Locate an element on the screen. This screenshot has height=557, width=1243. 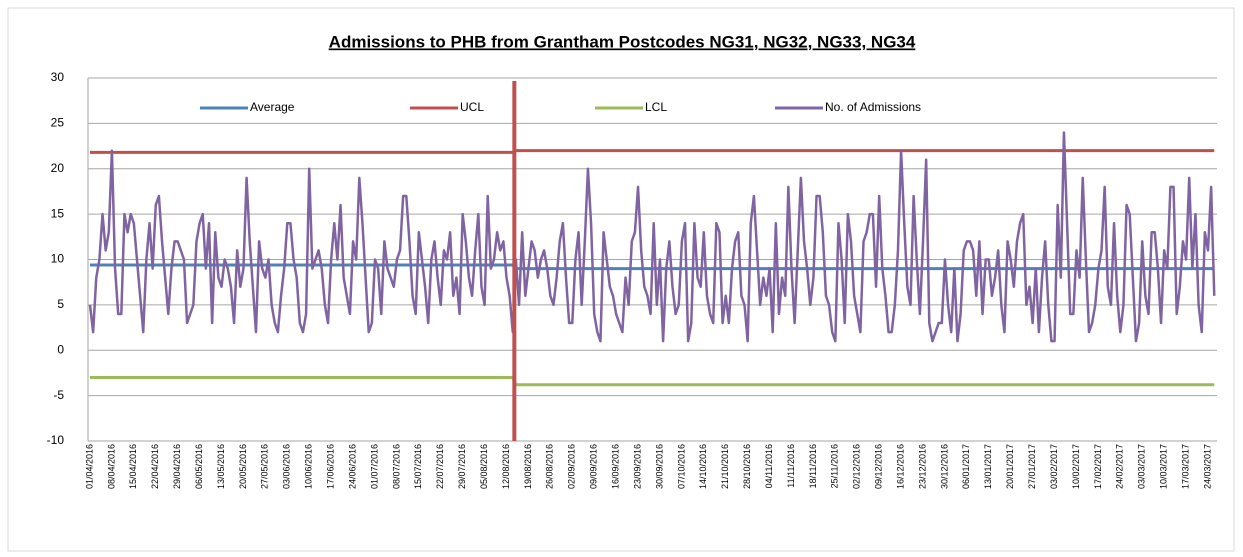
x-tick-label: 17/02/2017 is located at coordinates (1098, 466).